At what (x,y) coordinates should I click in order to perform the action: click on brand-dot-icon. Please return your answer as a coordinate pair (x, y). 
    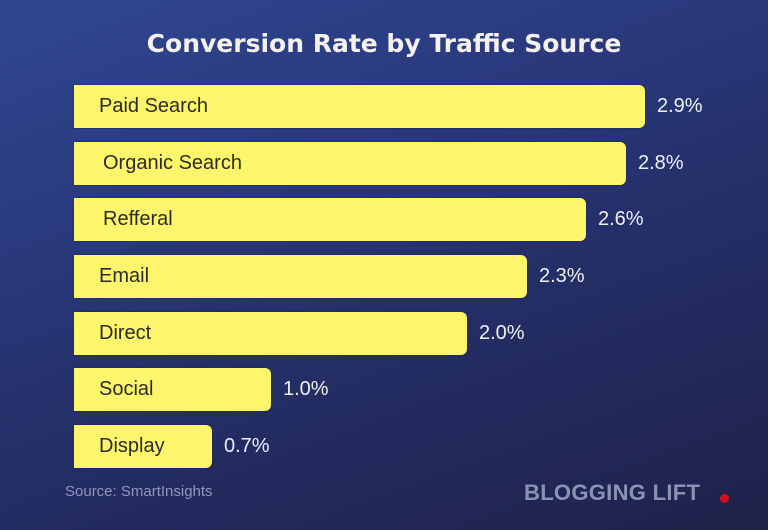
    Looking at the image, I should click on (724, 498).